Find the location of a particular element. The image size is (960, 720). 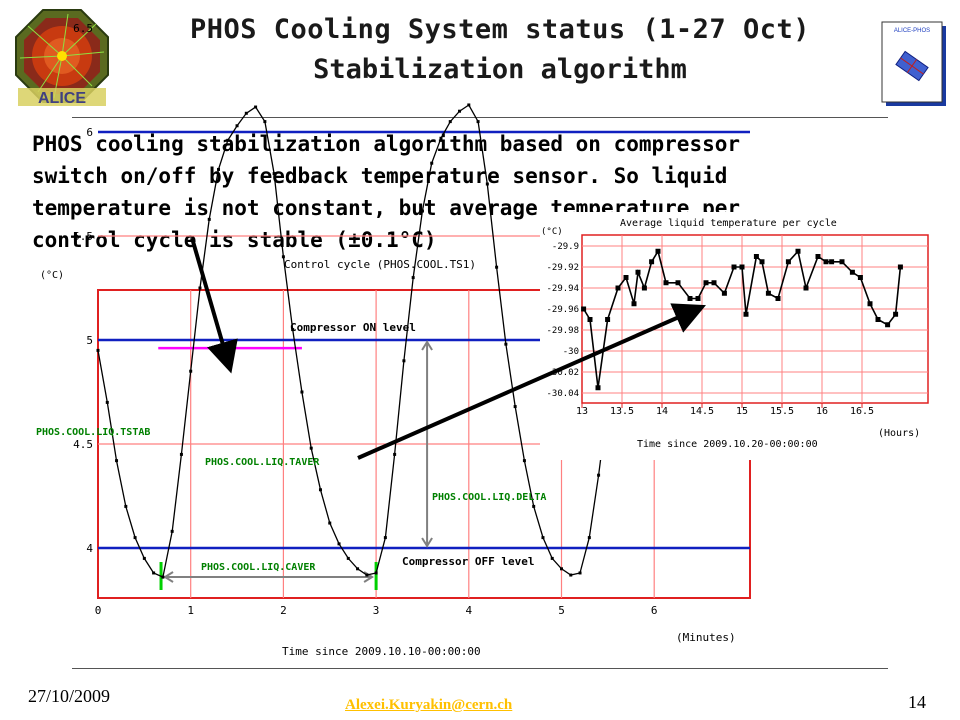

slide-title: PHOS Cooling System status (1-27 Oct) is located at coordinates (500, 29).